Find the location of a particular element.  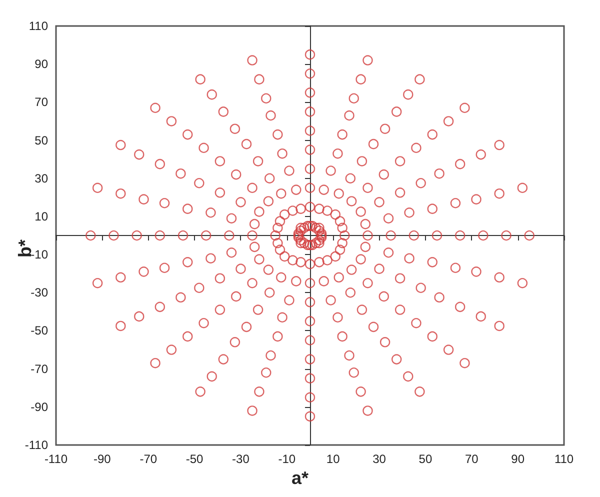

y-tick-label: 10 is located at coordinates (41, 216).